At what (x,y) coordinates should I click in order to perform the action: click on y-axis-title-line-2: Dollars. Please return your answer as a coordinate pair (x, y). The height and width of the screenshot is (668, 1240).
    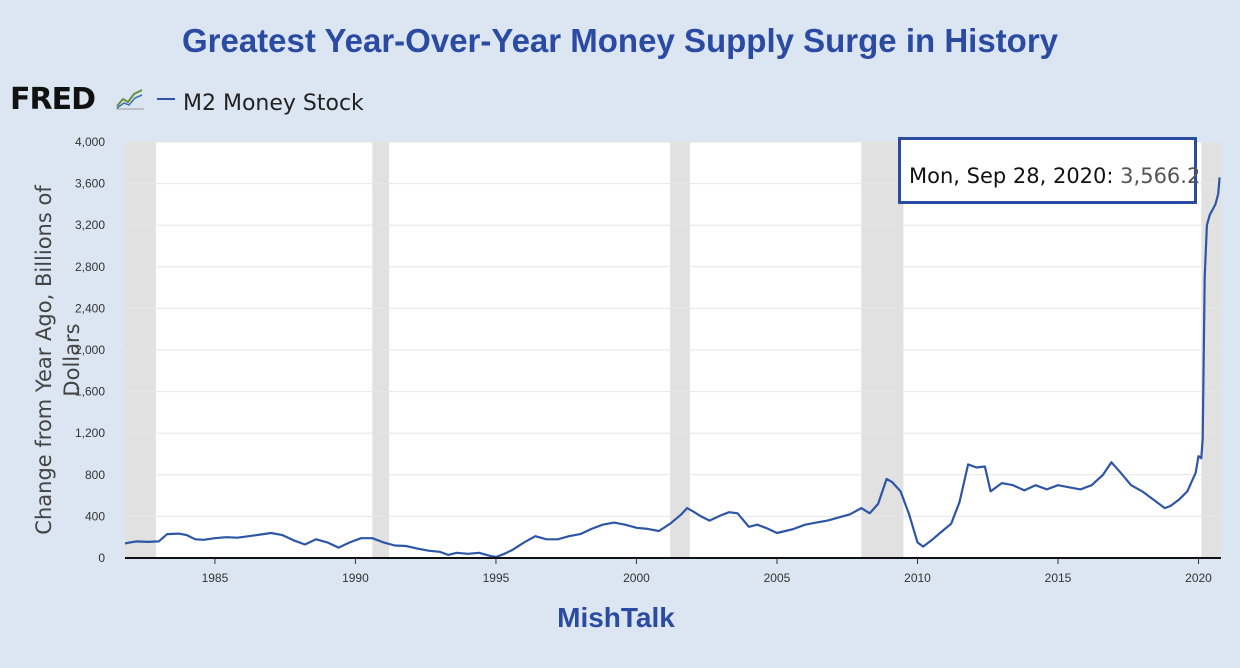
    Looking at the image, I should click on (72, 359).